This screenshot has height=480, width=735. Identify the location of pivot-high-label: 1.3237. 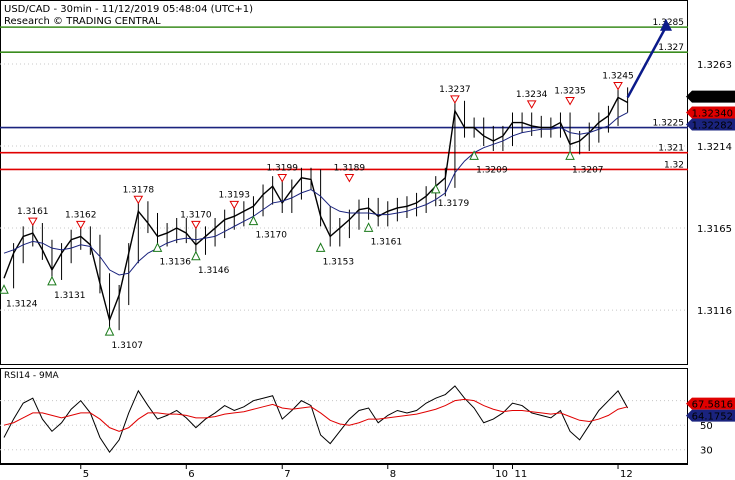
(455, 90).